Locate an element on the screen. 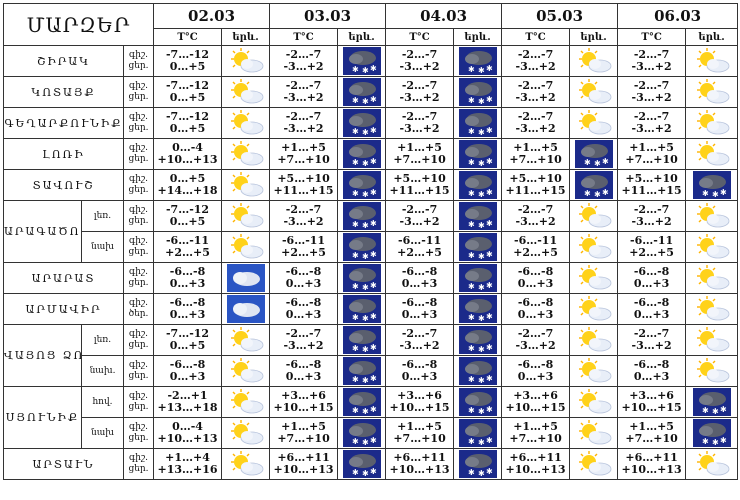  temperature-cell: +6…+11 +10…+13 is located at coordinates (536, 464).